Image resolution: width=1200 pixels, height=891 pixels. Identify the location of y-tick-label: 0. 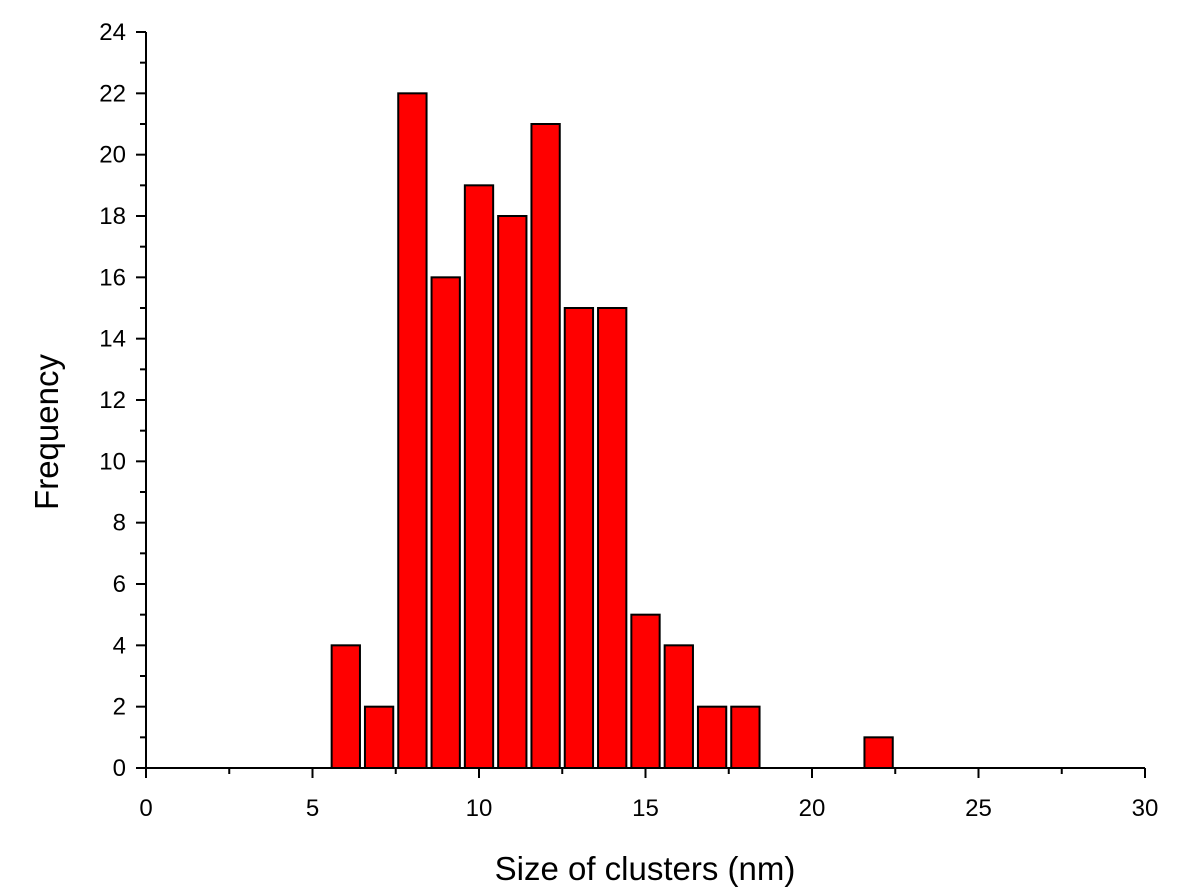
(119, 768).